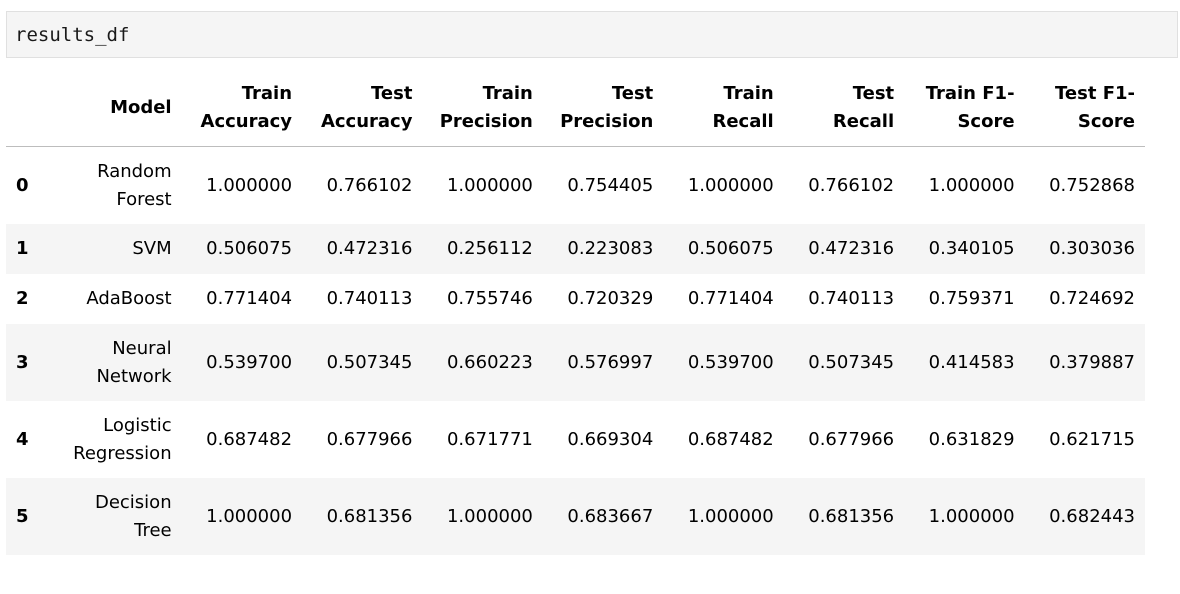 The width and height of the screenshot is (1180, 594). What do you see at coordinates (242, 108) in the screenshot?
I see `column-header-train-accuracy: Train Accuracy` at bounding box center [242, 108].